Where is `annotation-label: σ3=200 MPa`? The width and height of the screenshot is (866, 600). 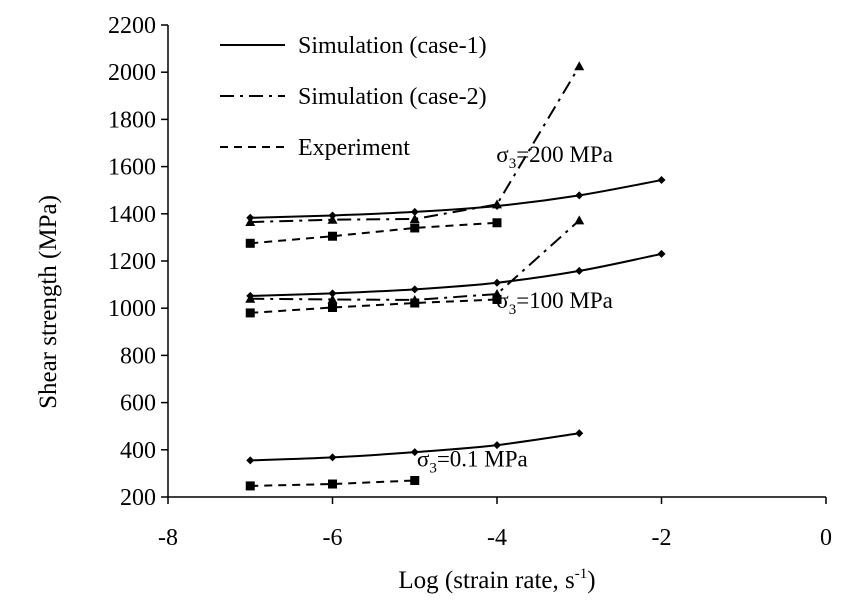
annotation-label: σ3=200 MPa is located at coordinates (554, 157).